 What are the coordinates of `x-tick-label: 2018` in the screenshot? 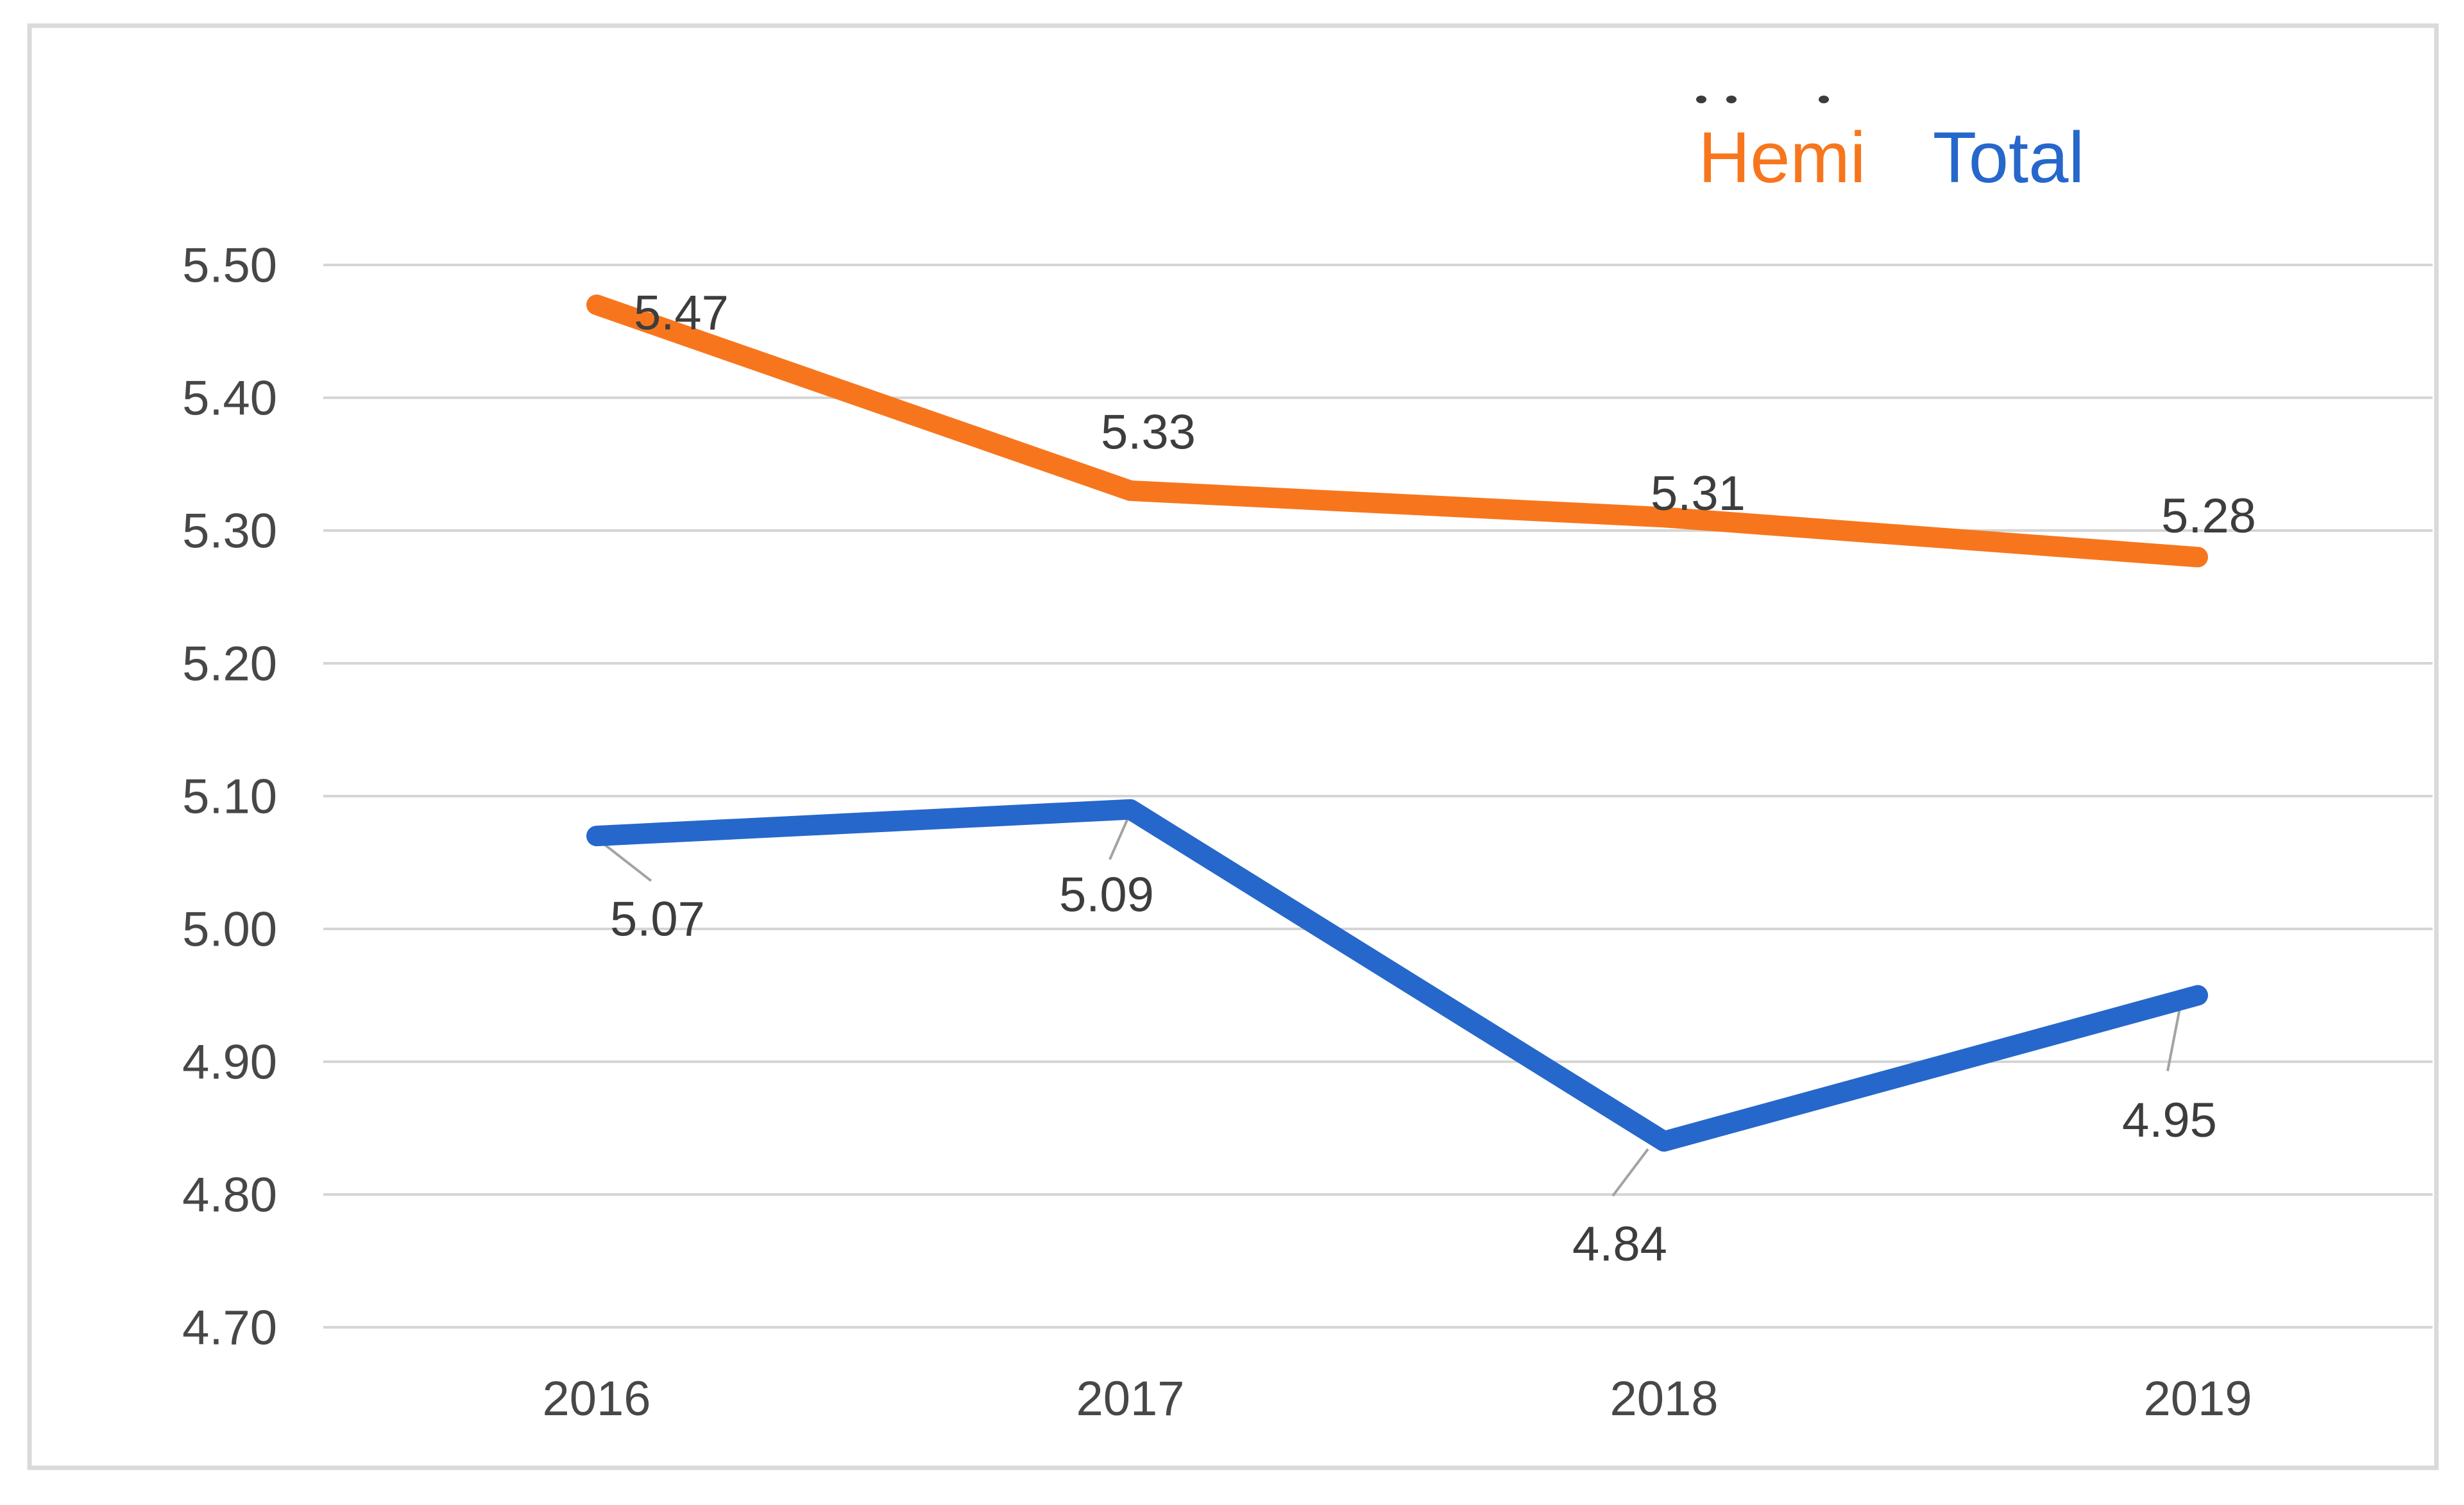 It's located at (1664, 1399).